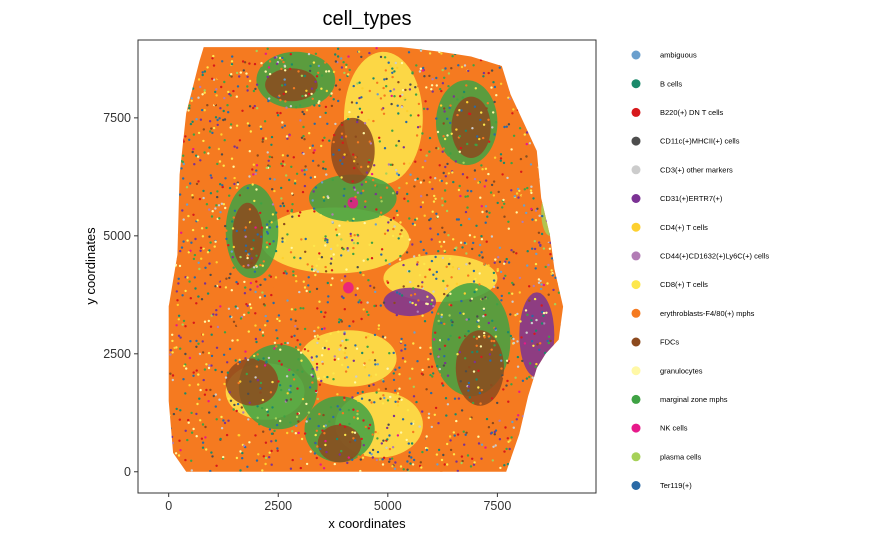 Image resolution: width=875 pixels, height=540 pixels. Describe the element at coordinates (497, 506) in the screenshot. I see `x-tick-label: 7500` at that location.